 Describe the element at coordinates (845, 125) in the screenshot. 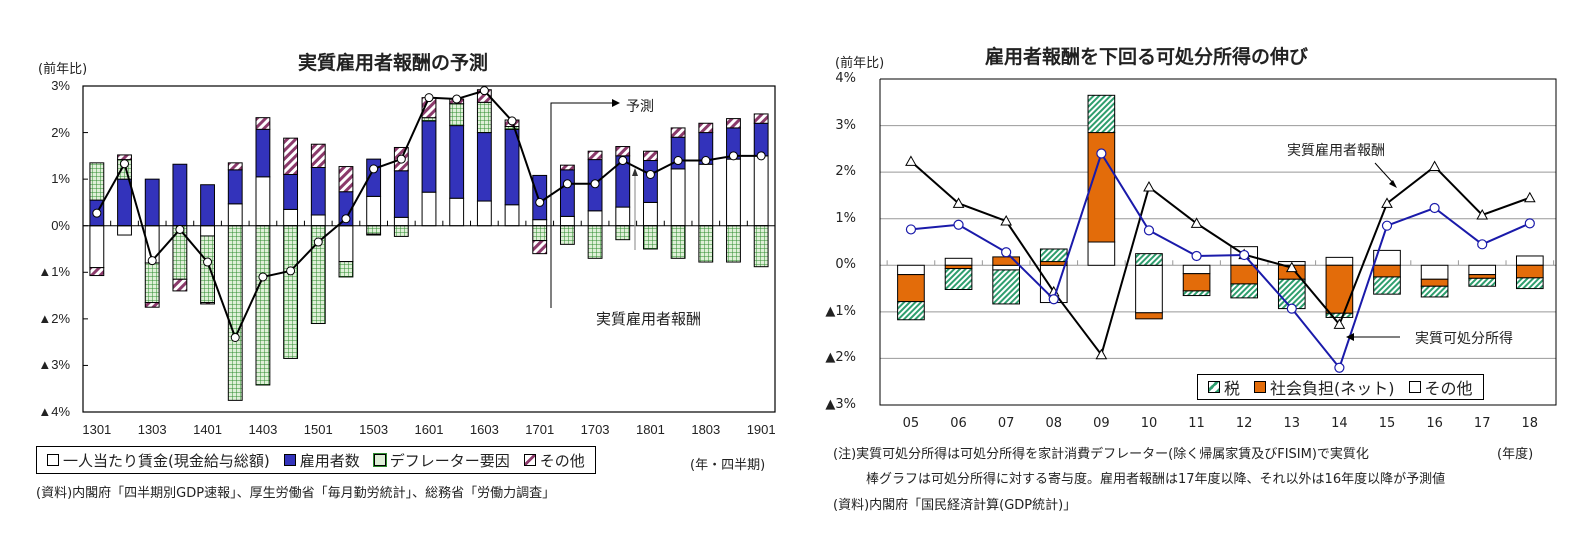

I see `right-ytick: 3%` at that location.